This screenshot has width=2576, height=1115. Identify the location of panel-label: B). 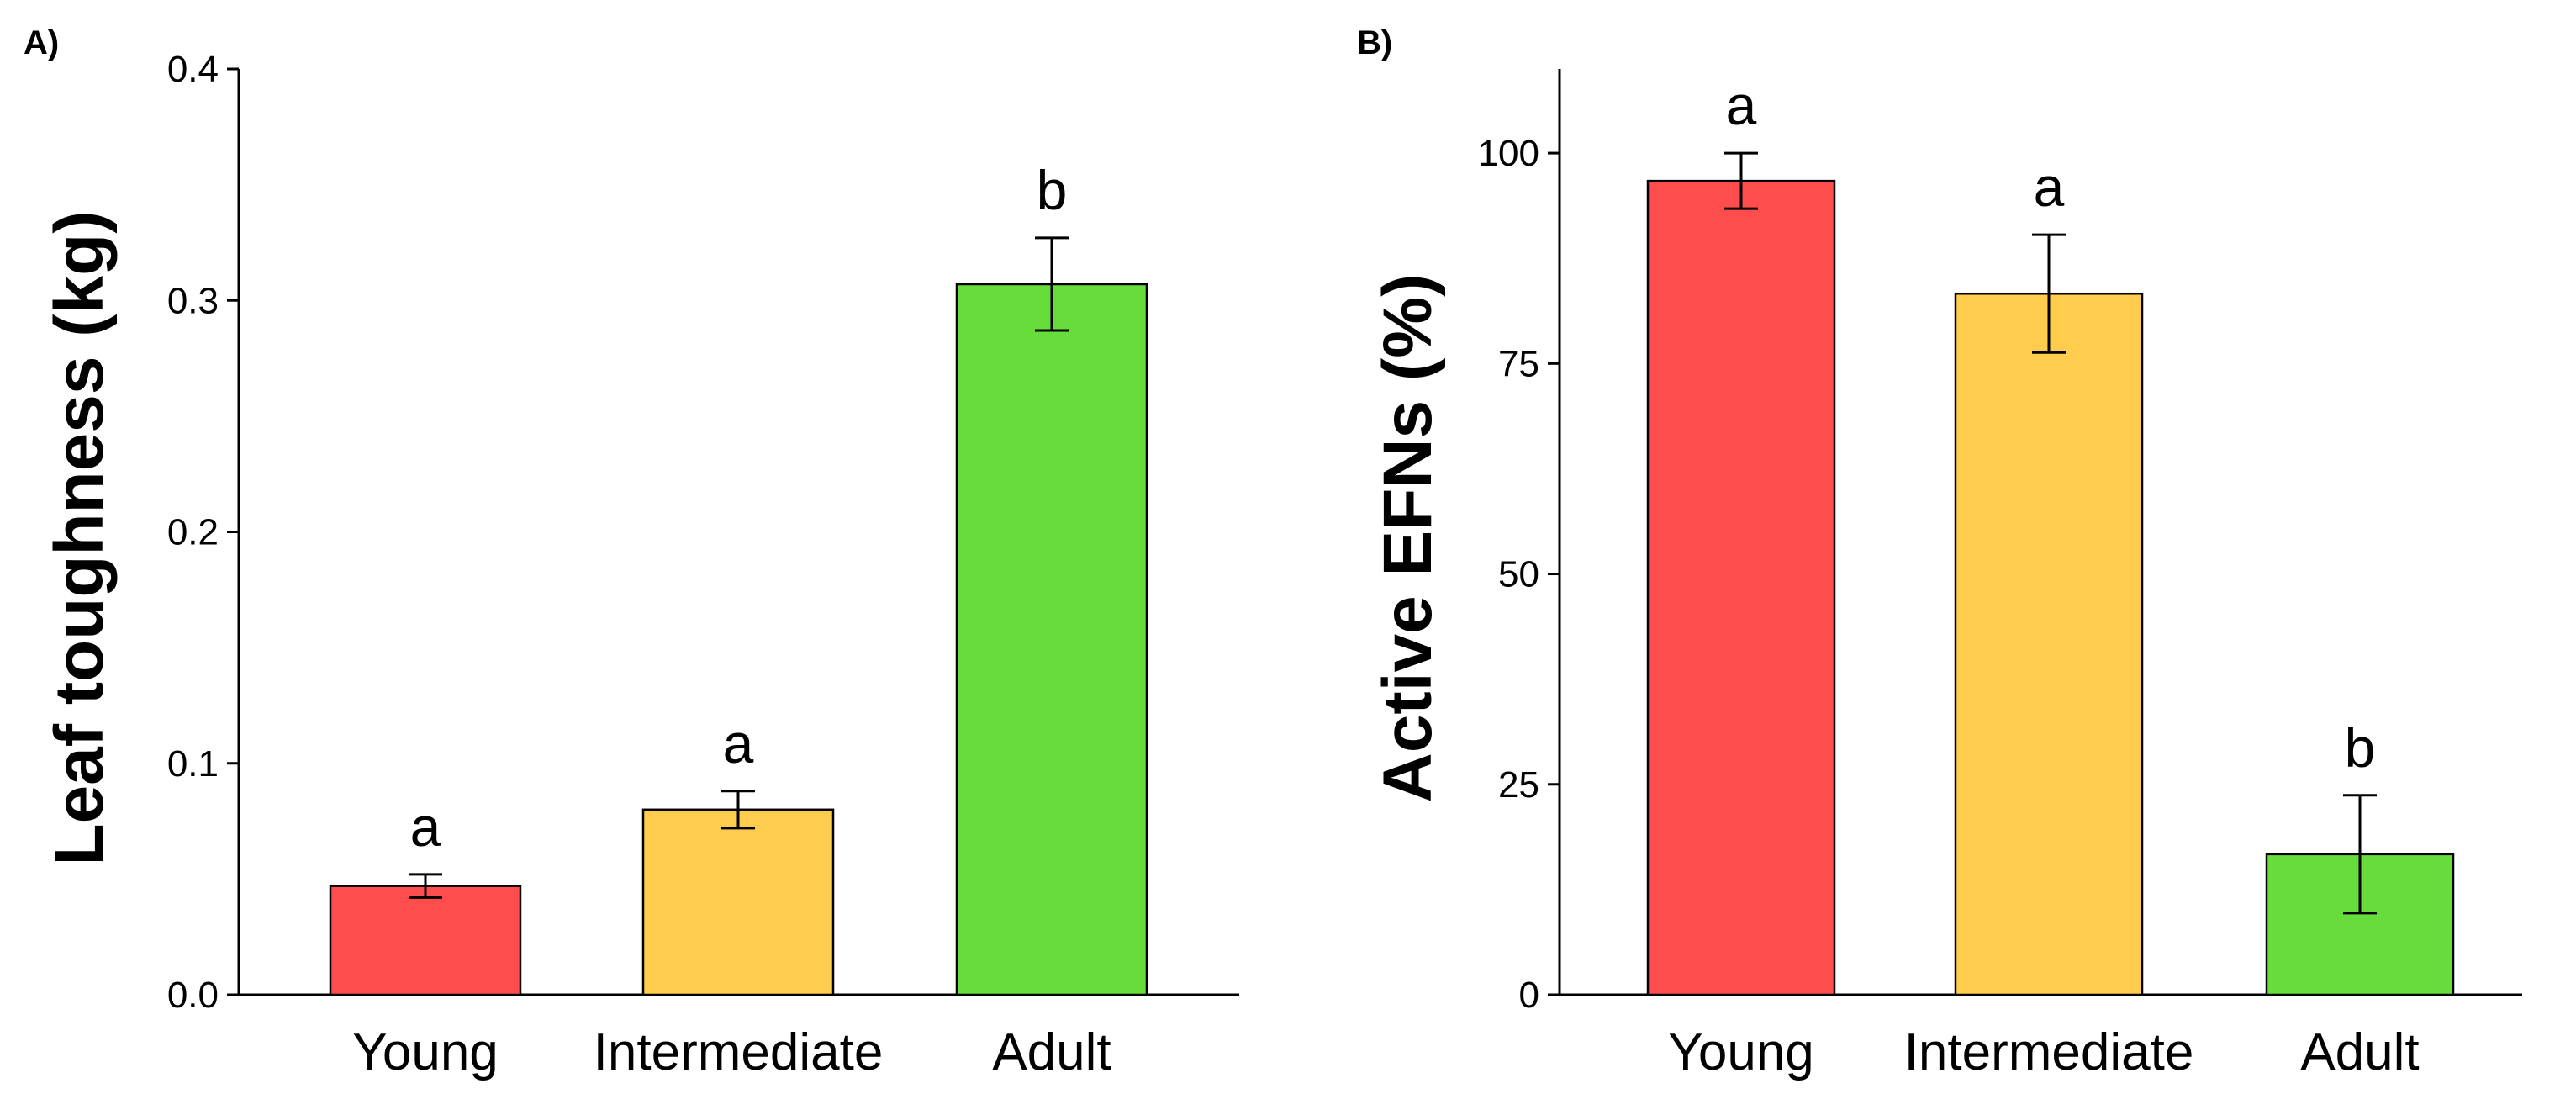
(1374, 42).